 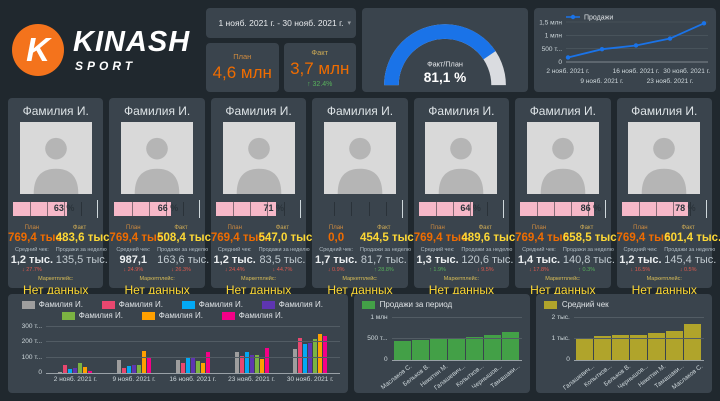 What do you see at coordinates (385, 359) in the screenshot?
I see `y-tick-label: 0` at bounding box center [385, 359].